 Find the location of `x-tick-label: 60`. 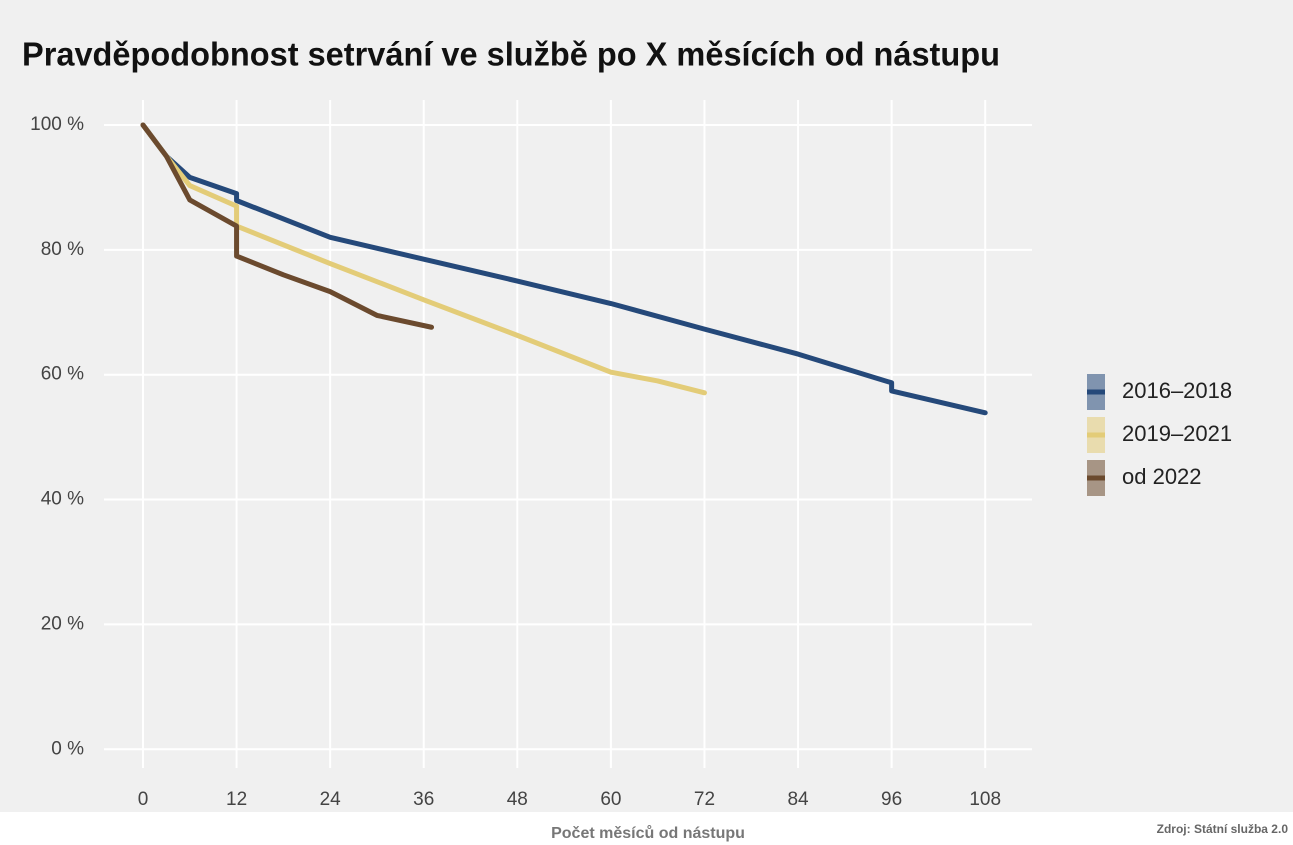

x-tick-label: 60 is located at coordinates (610, 799).